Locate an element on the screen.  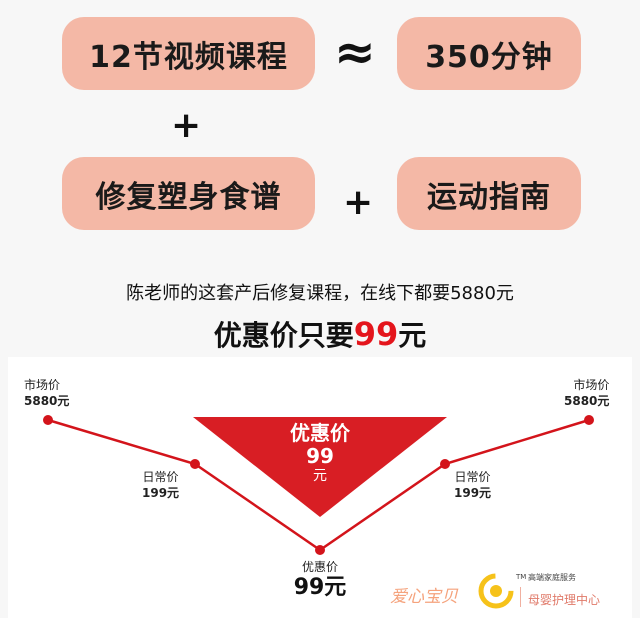
offer-line: 优惠价只要99元 is located at coordinates (320, 334).